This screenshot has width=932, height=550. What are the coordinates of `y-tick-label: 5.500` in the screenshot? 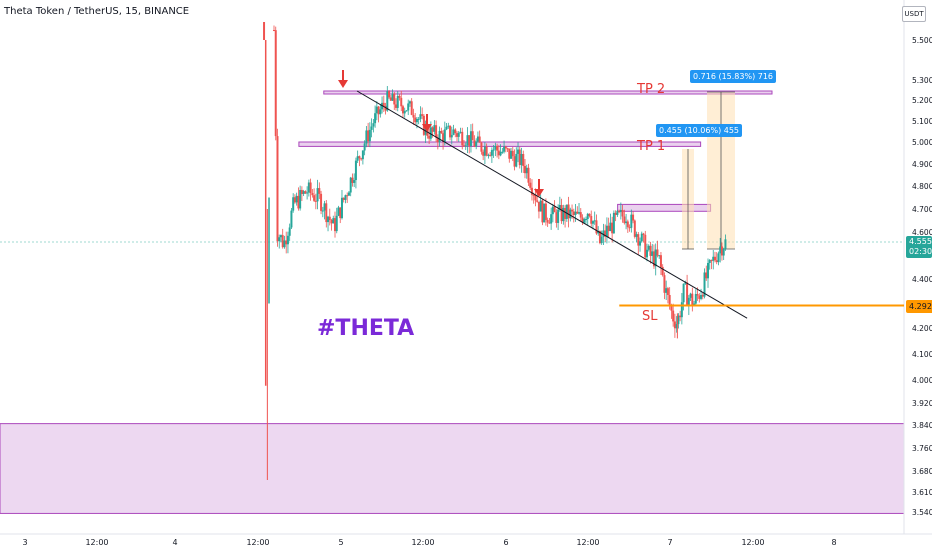 It's located at (922, 40).